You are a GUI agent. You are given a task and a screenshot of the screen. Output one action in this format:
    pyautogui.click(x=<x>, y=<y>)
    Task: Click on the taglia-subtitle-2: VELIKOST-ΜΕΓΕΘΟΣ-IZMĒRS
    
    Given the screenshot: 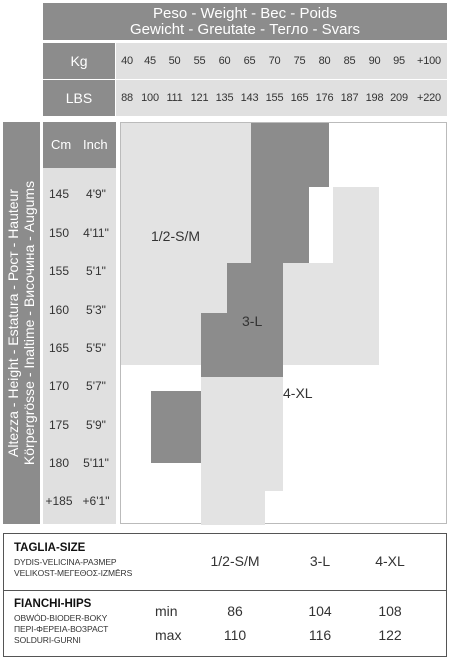 What is the action you would take?
    pyautogui.click(x=73, y=573)
    